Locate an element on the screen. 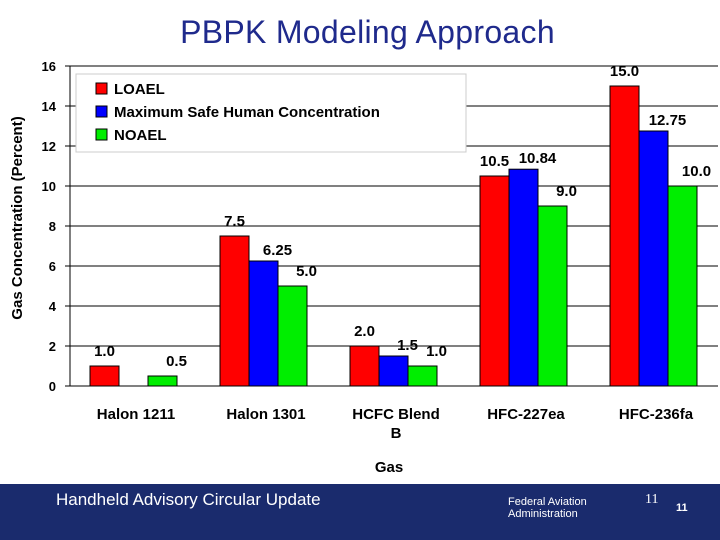 The height and width of the screenshot is (540, 720). legend-label: Maximum Safe Human Concentration is located at coordinates (247, 112).